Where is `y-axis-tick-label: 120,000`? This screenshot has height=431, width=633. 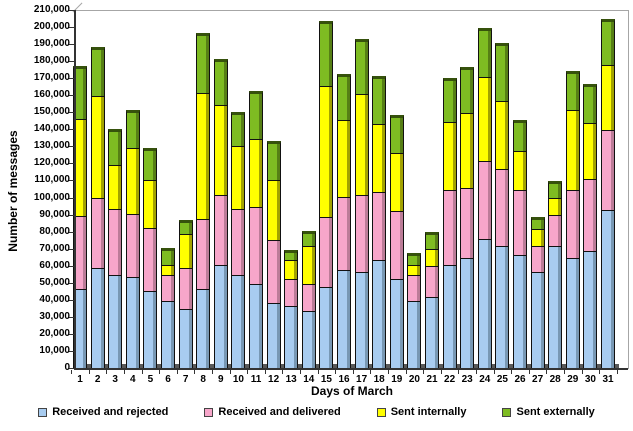 y-axis-tick-label: 120,000 is located at coordinates (51, 163).